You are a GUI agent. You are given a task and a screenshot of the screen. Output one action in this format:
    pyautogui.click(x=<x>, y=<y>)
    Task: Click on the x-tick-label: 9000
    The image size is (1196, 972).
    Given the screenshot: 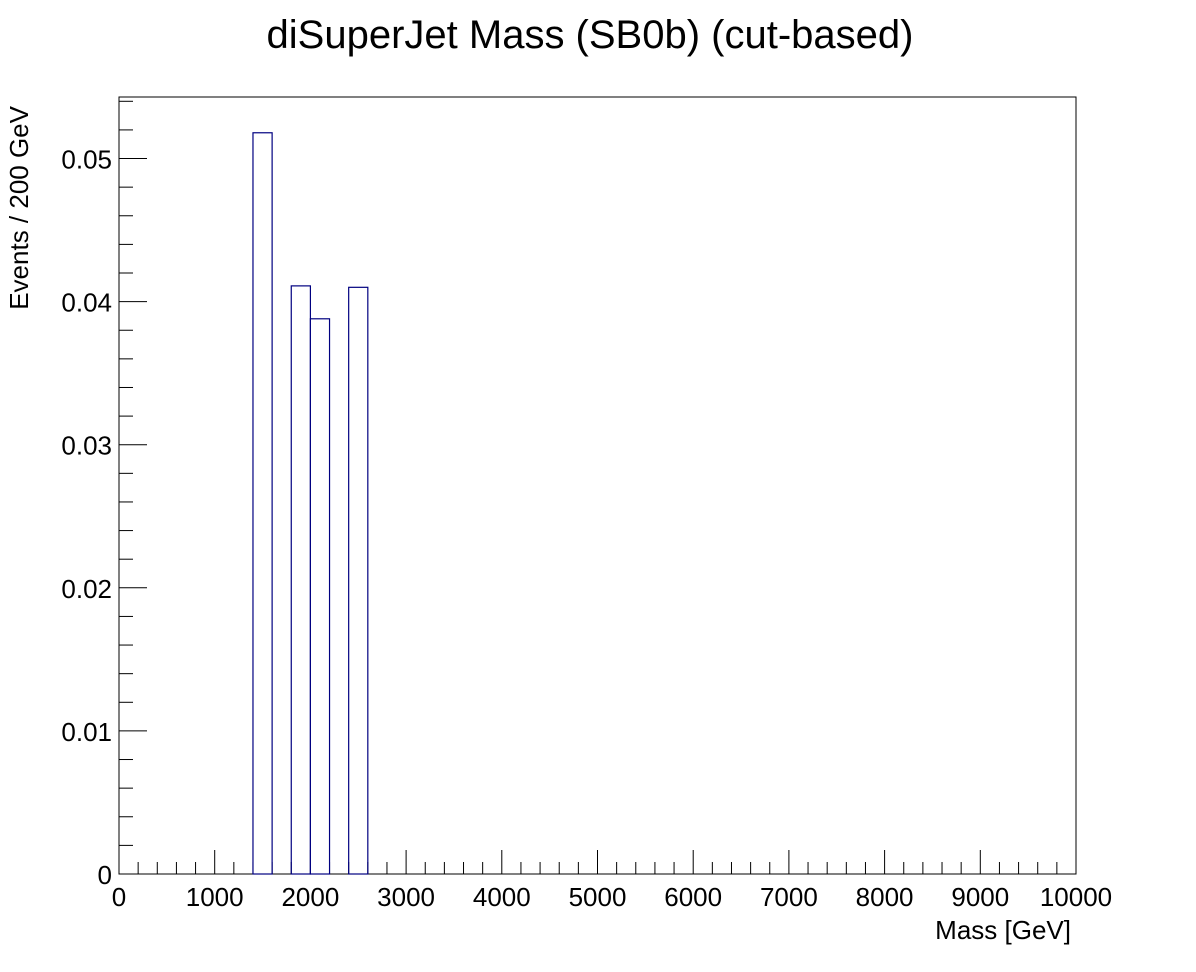 What is the action you would take?
    pyautogui.click(x=980, y=897)
    